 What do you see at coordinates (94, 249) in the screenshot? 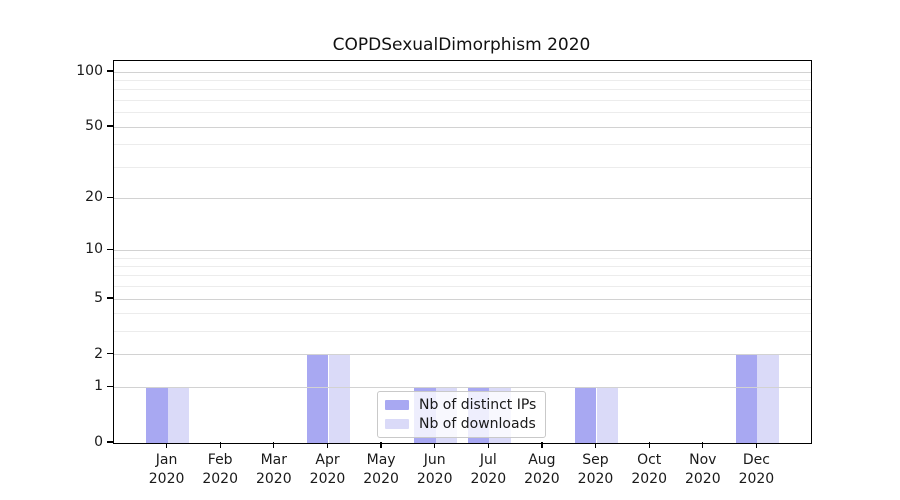
I see `y-tick-label-10: 10` at bounding box center [94, 249].